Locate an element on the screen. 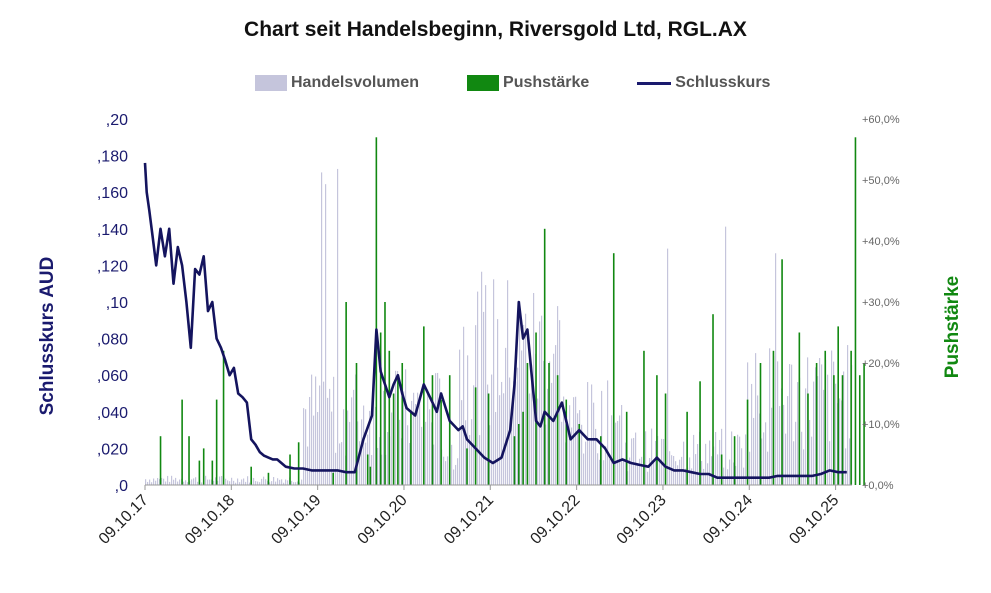  y-tick-label: ,060 is located at coordinates (112, 376).